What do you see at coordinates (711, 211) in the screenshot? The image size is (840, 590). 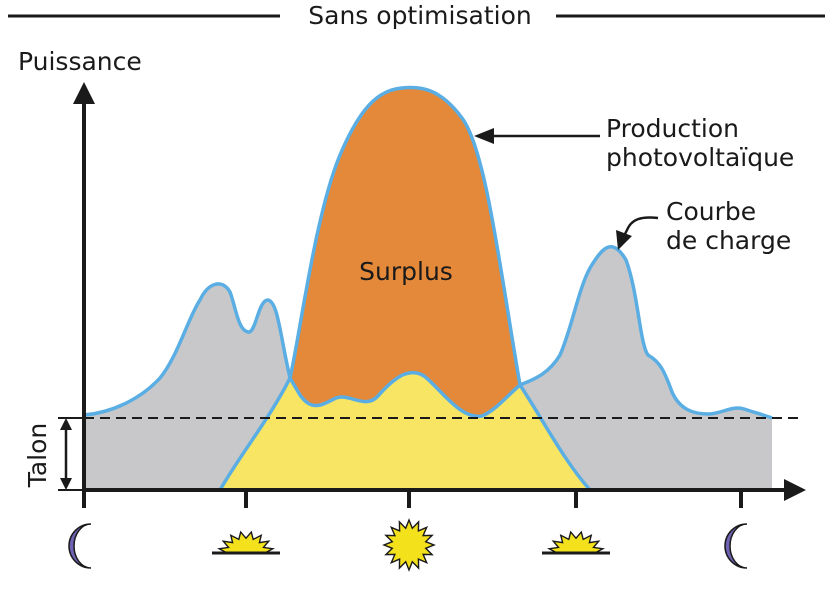 I see `charge-label-line1: Courbe` at bounding box center [711, 211].